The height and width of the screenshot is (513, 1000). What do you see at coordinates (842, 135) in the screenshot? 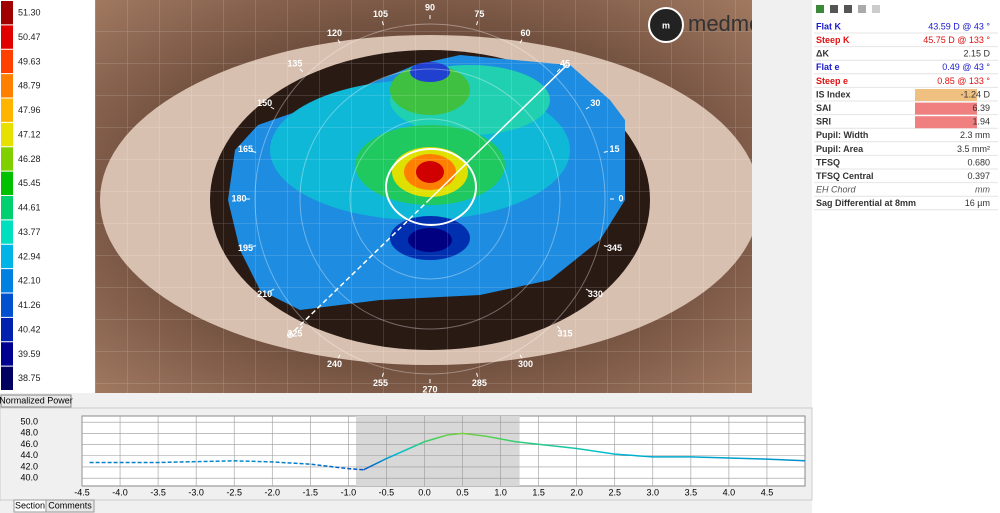
I see `index-label: Pupil: Width` at bounding box center [842, 135].